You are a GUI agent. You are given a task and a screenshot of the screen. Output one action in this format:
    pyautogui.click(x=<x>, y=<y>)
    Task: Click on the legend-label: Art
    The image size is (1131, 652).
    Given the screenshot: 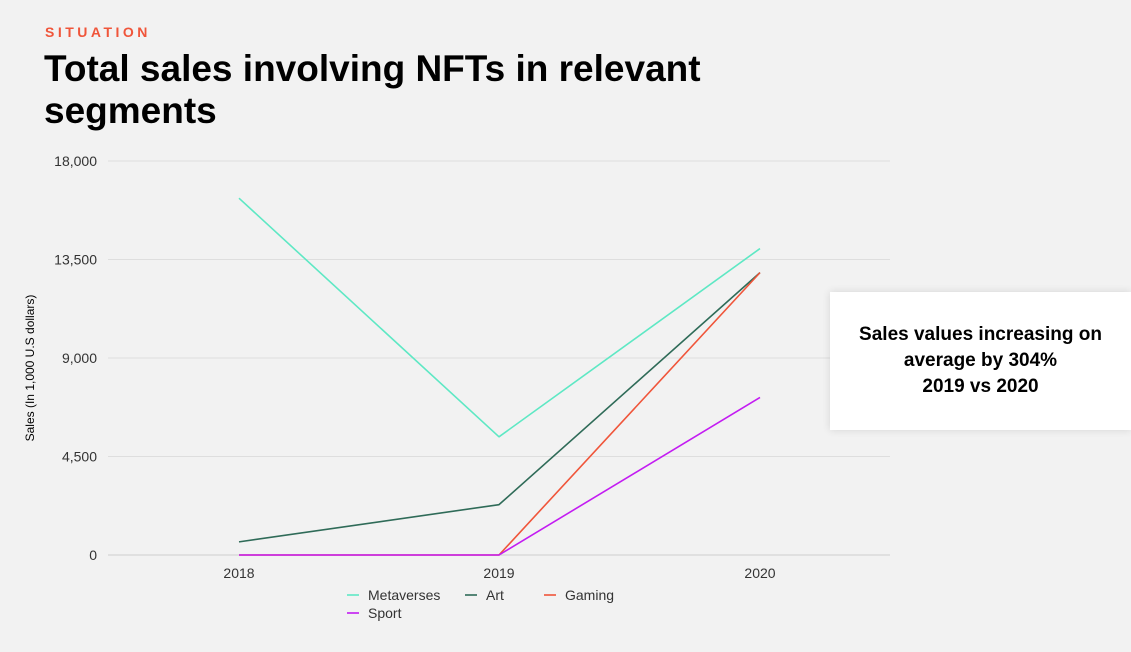 What is the action you would take?
    pyautogui.click(x=495, y=595)
    